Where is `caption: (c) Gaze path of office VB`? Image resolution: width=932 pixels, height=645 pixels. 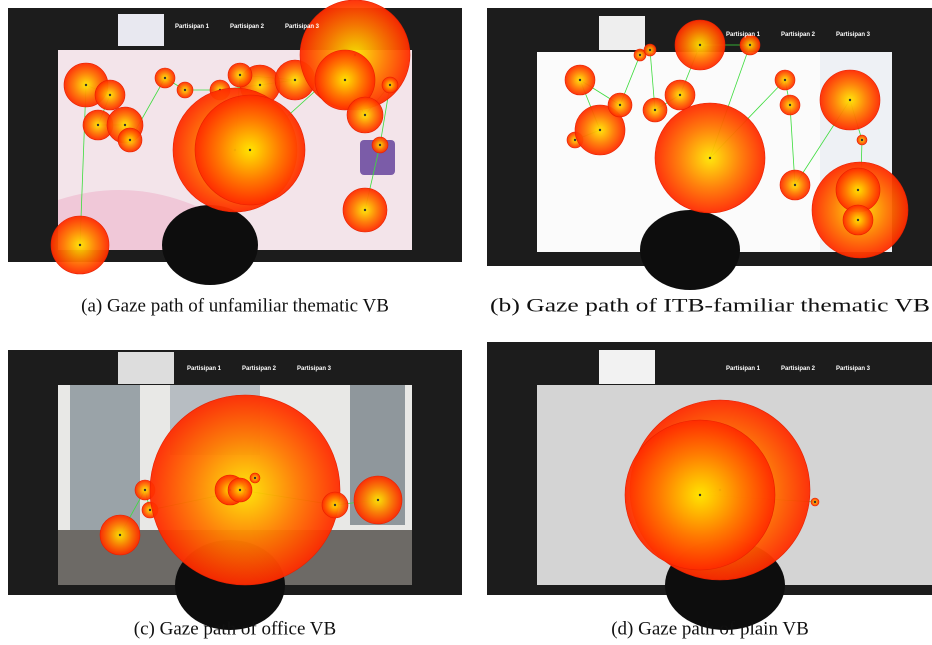
caption: (c) Gaze path of office VB is located at coordinates (235, 628).